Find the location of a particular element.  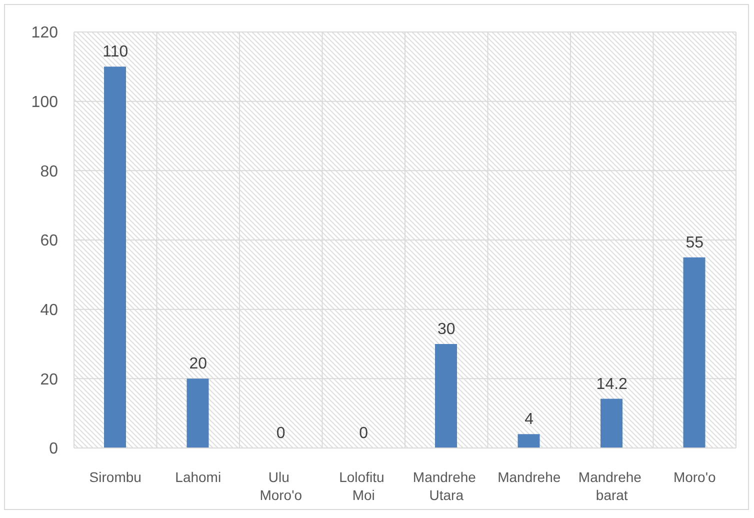

x-tick-label: Mandrehe Utara is located at coordinates (446, 486).